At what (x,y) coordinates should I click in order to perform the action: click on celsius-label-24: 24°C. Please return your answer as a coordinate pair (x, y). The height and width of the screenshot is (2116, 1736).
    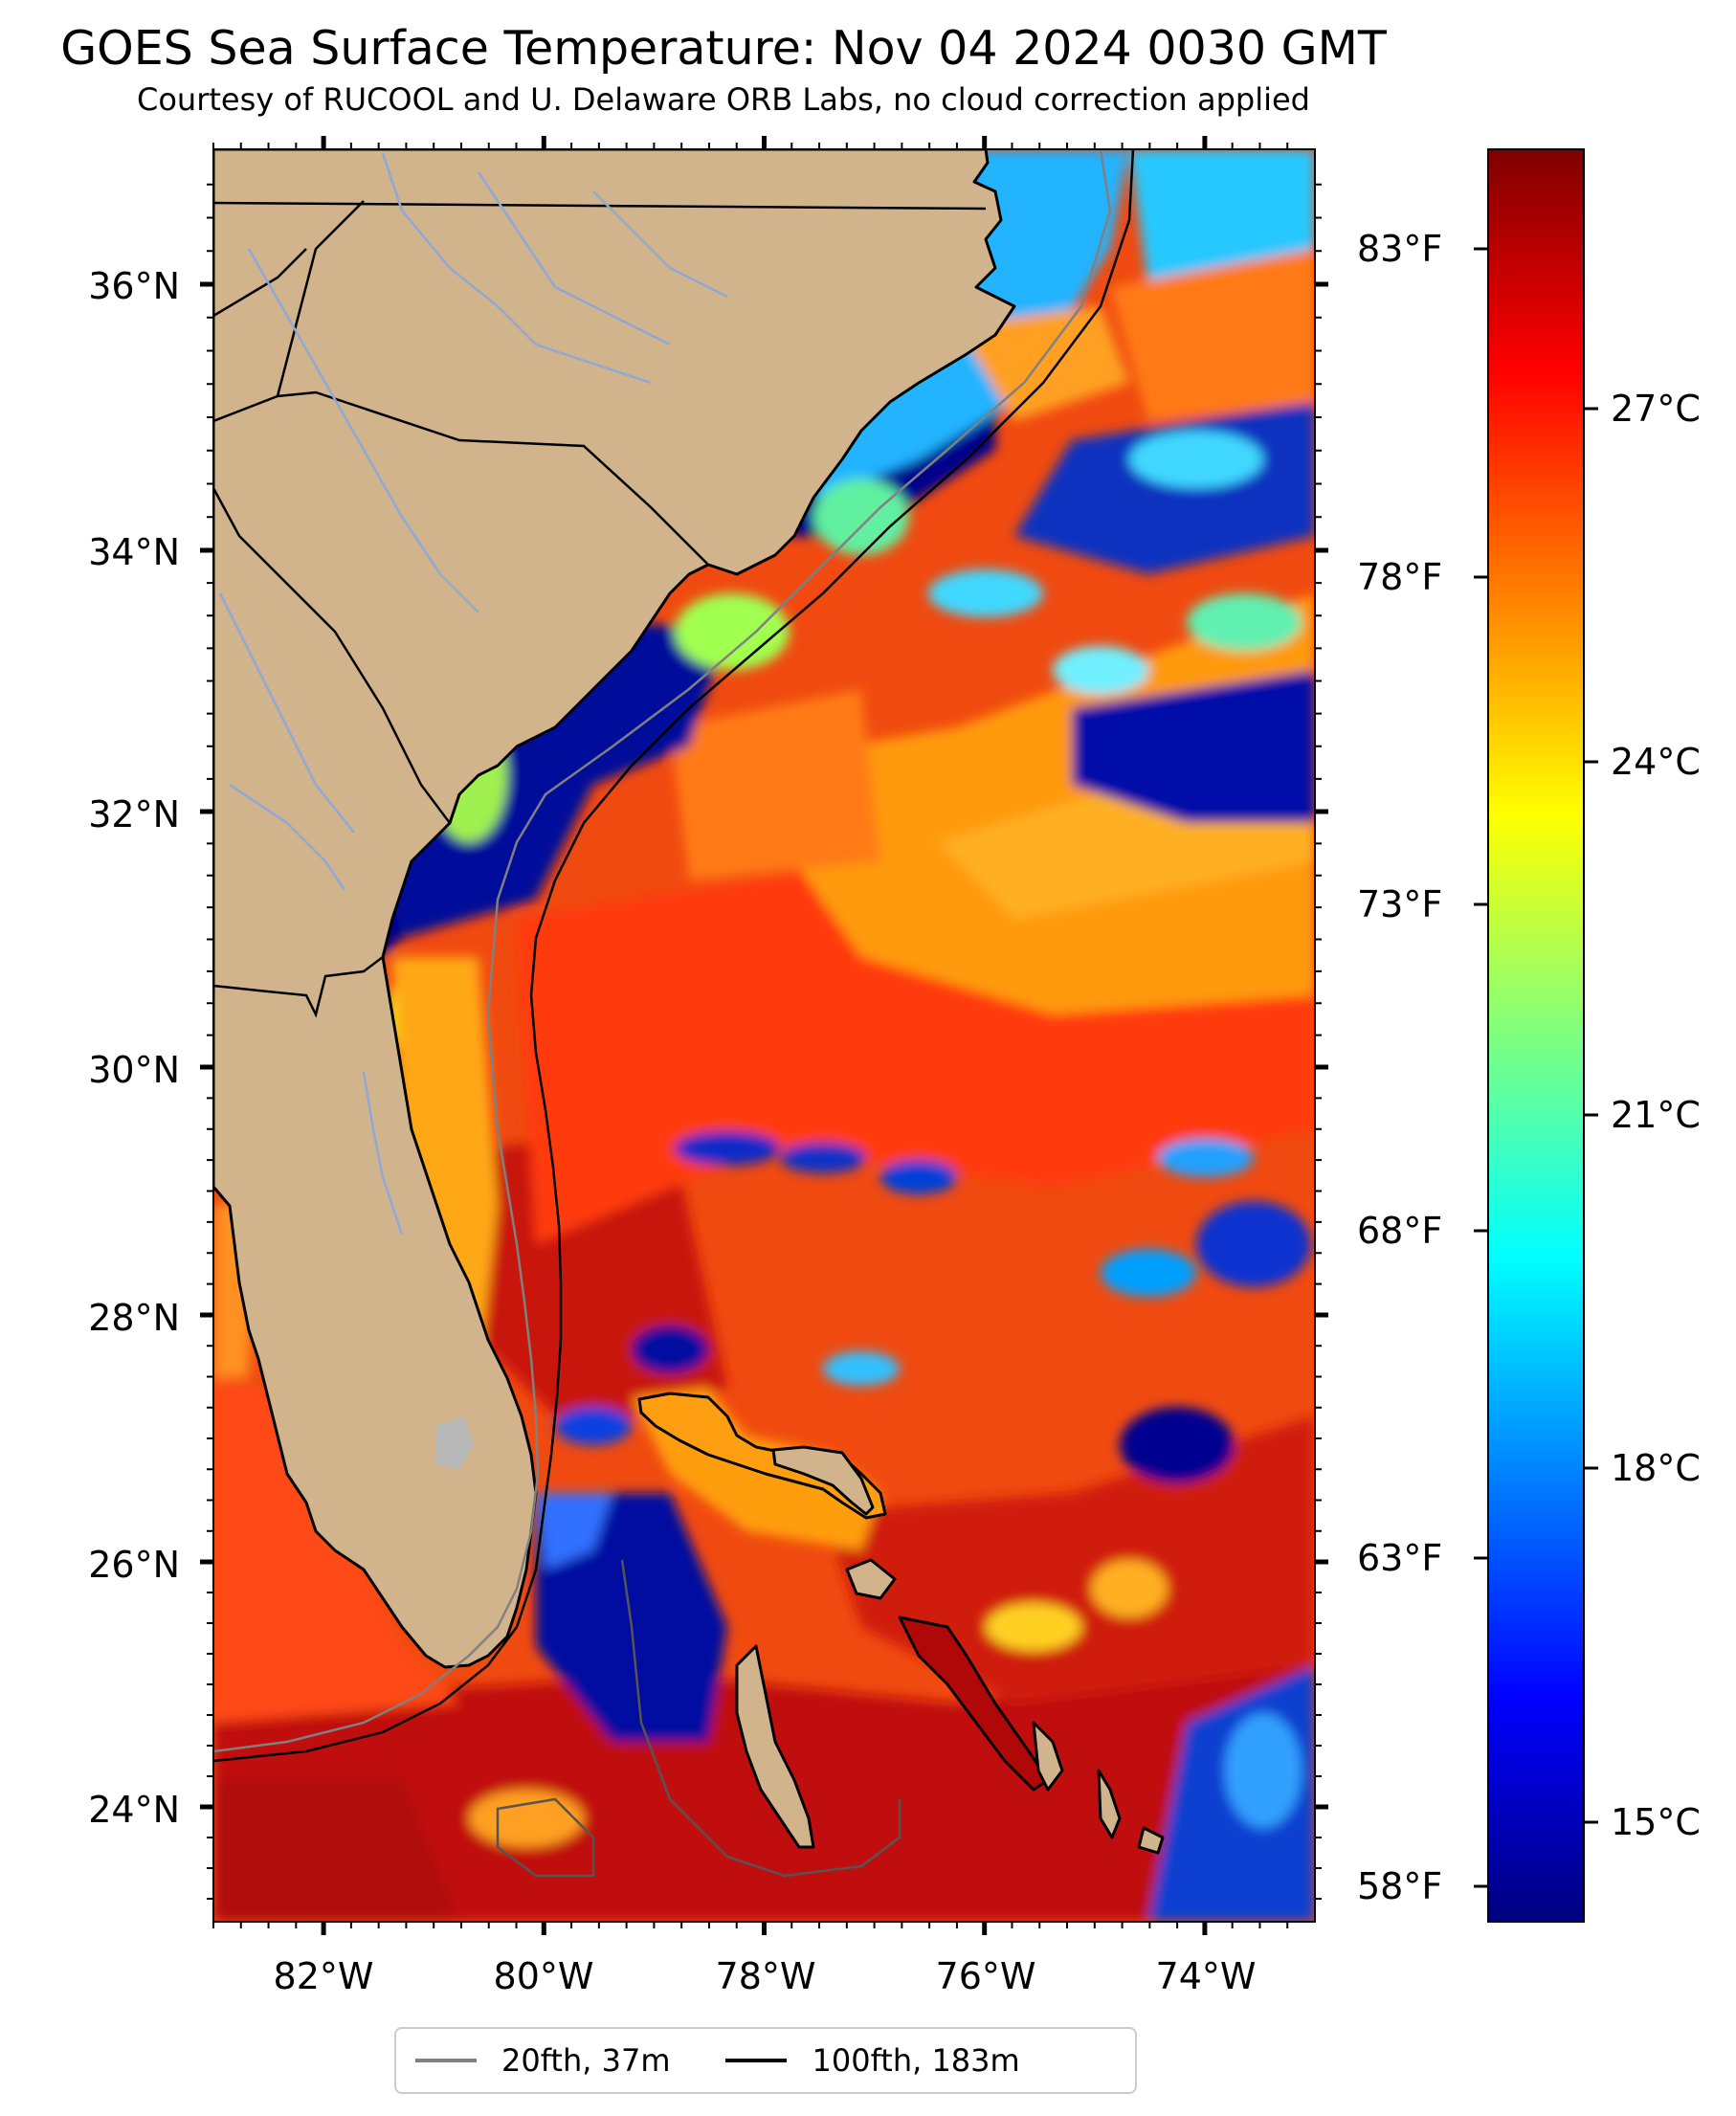
    Looking at the image, I should click on (1656, 762).